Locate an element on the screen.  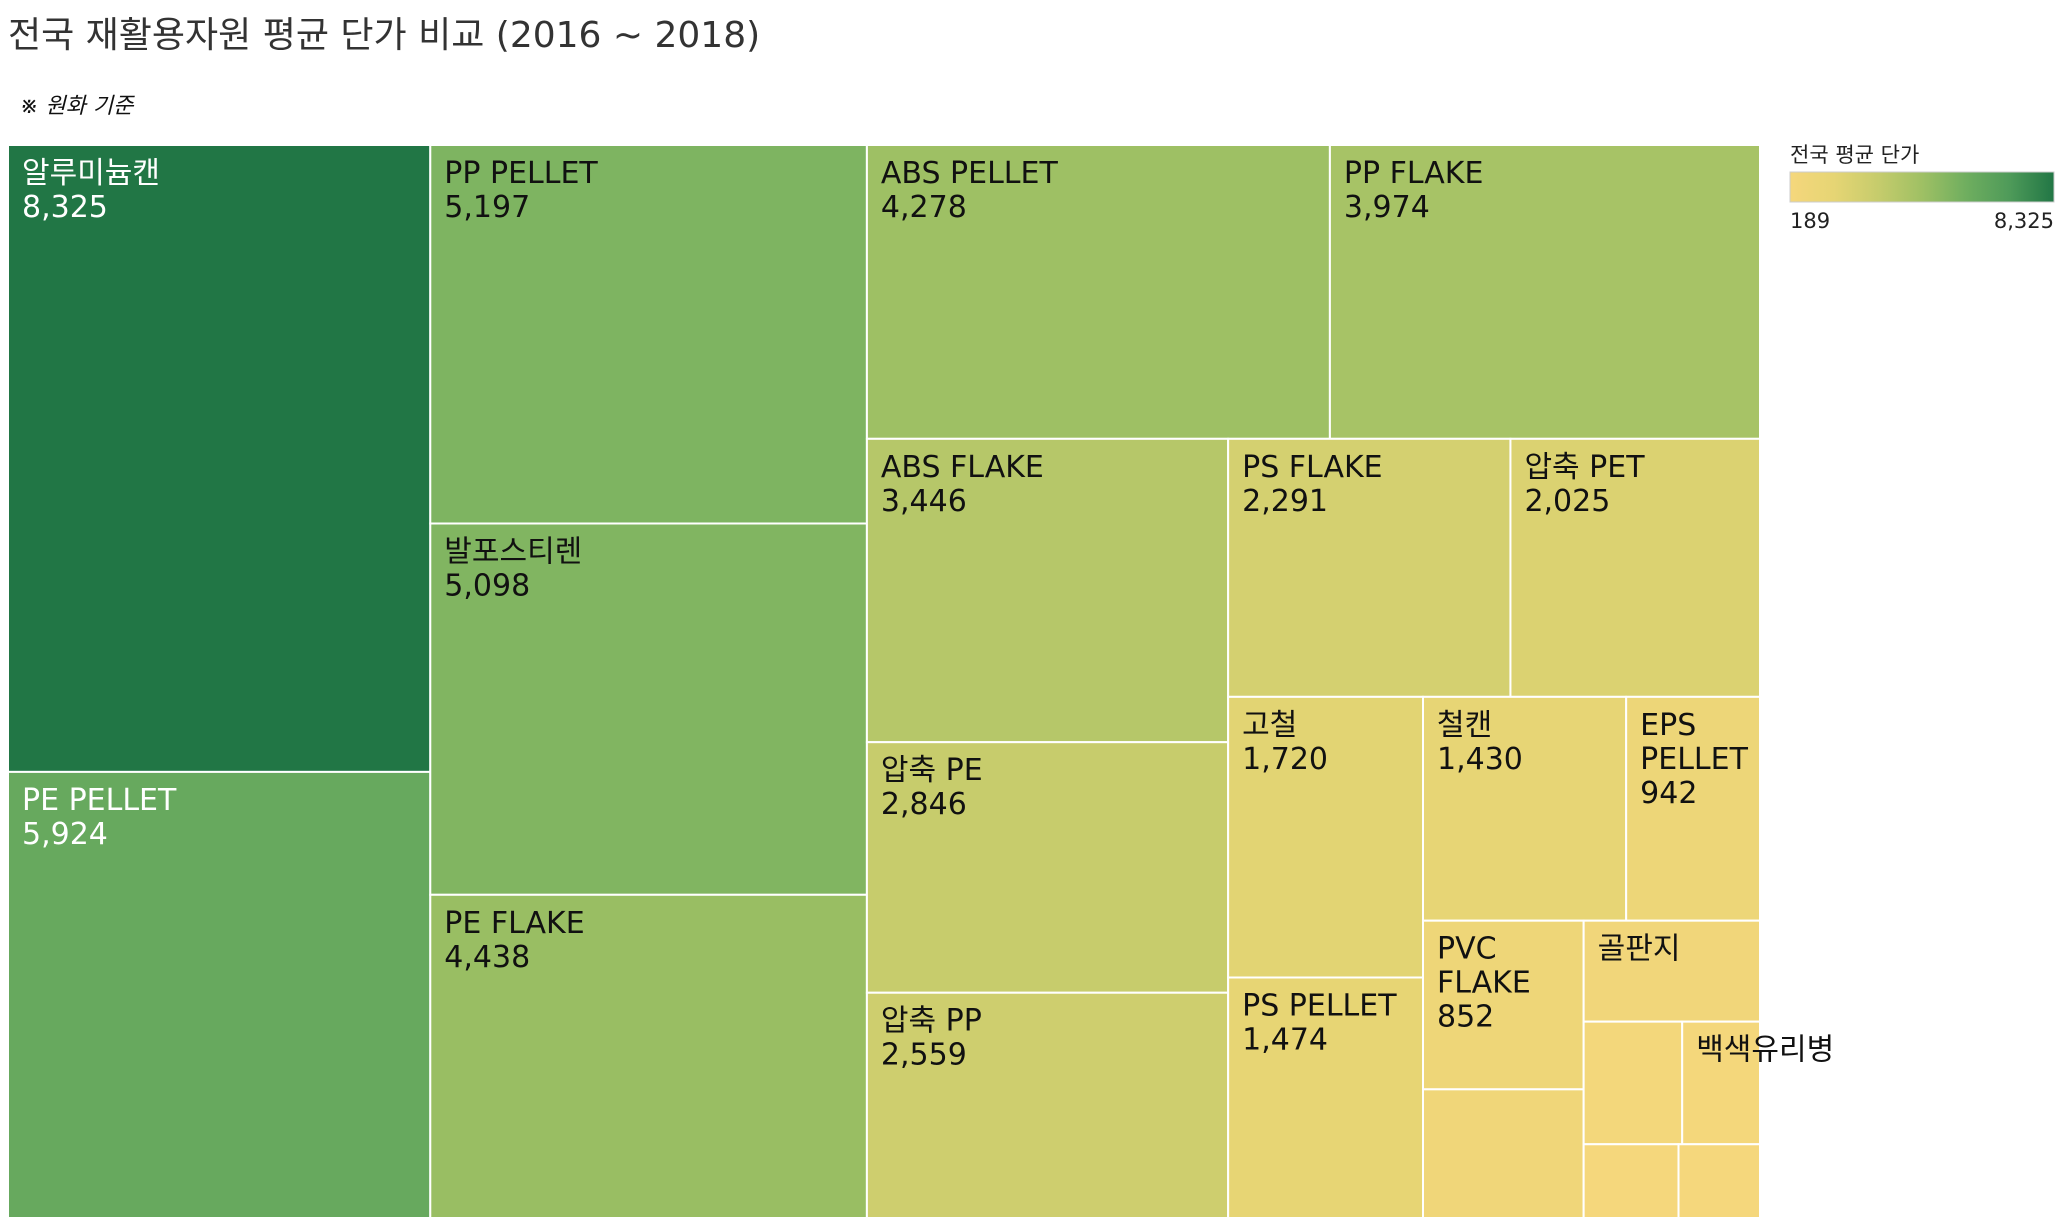
cell-value-label: 1,474 is located at coordinates (1285, 1039).